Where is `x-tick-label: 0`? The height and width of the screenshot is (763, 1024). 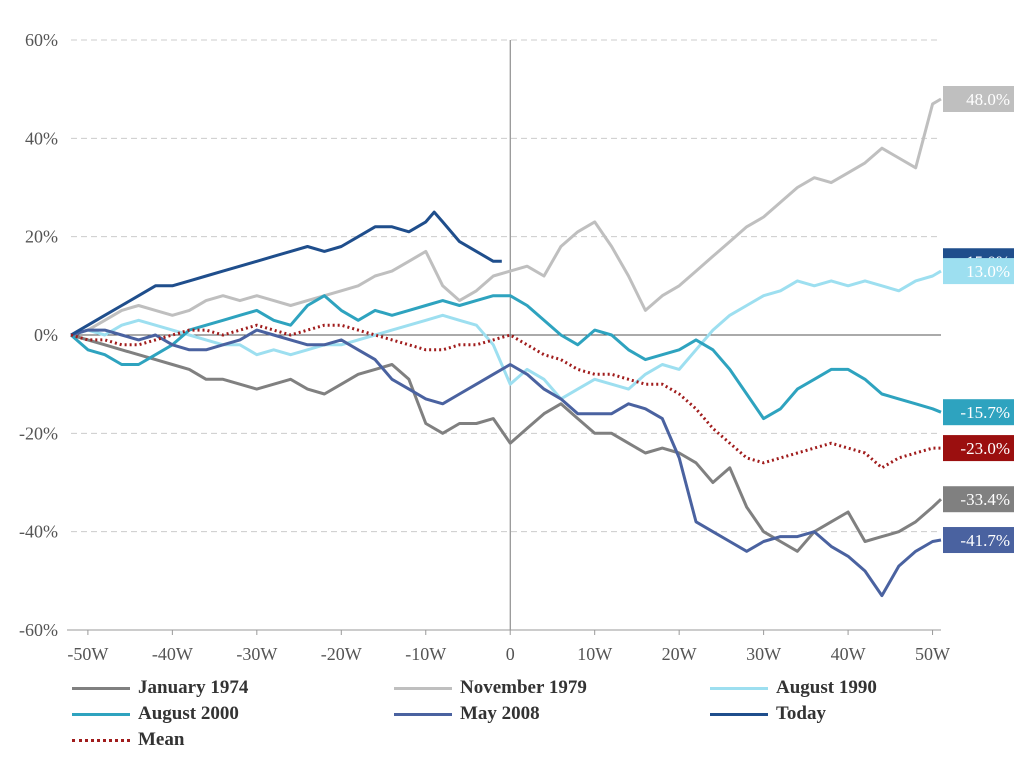
x-tick-label: 0 is located at coordinates (510, 654).